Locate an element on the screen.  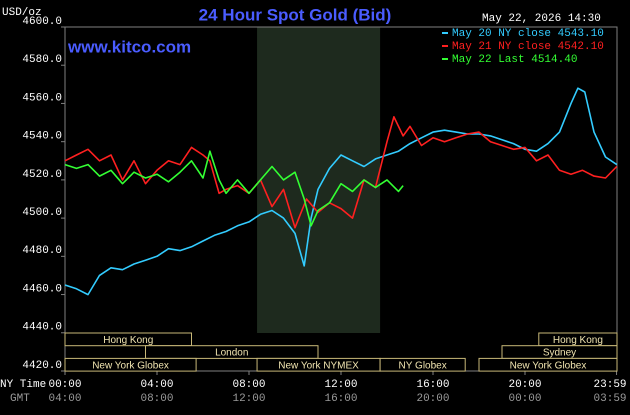
y-tick-label: 4580.0 is located at coordinates (42, 60).